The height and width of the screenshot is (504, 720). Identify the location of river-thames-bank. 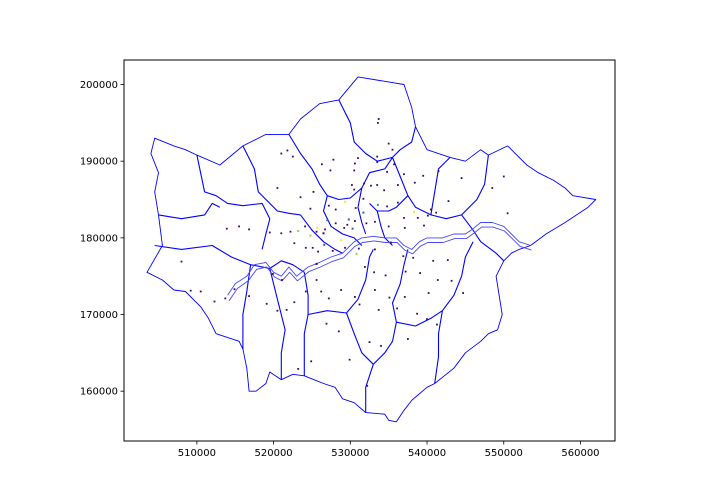
(380, 263).